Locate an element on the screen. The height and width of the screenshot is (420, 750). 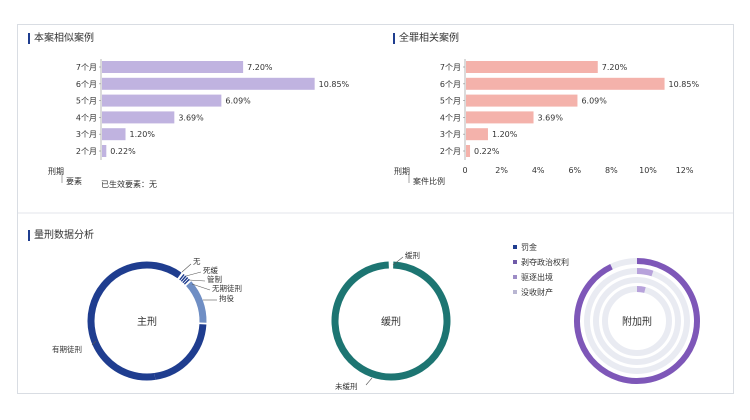
donut-slice-label: 无期徒刑 is located at coordinates (227, 288).